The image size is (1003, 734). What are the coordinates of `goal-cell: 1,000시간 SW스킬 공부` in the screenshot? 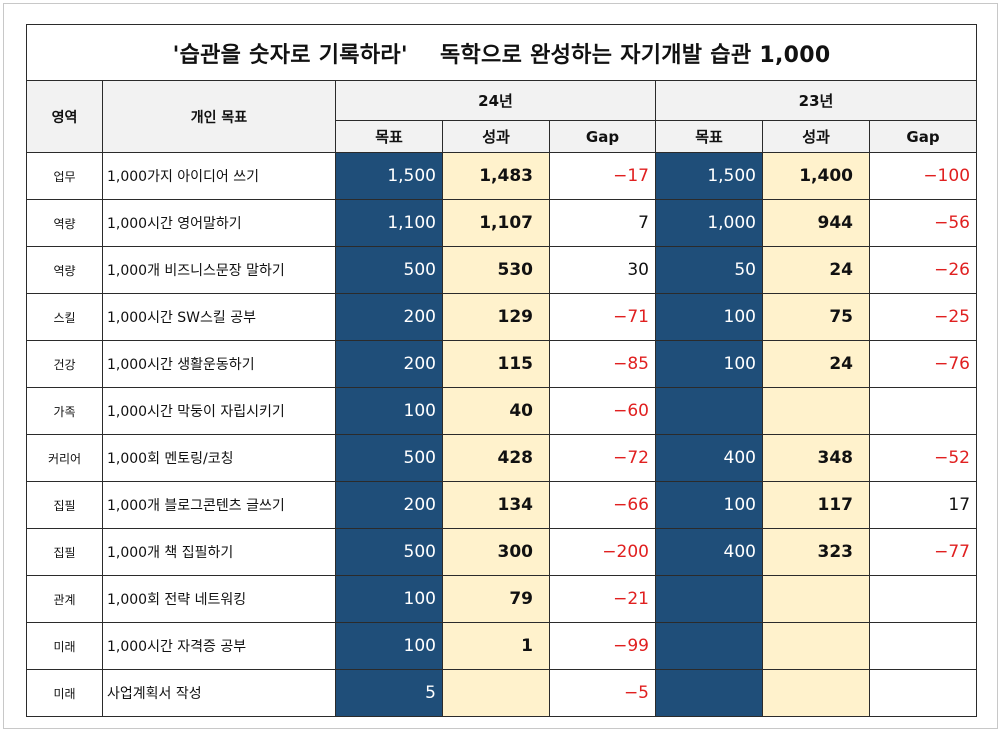 It's located at (219, 317).